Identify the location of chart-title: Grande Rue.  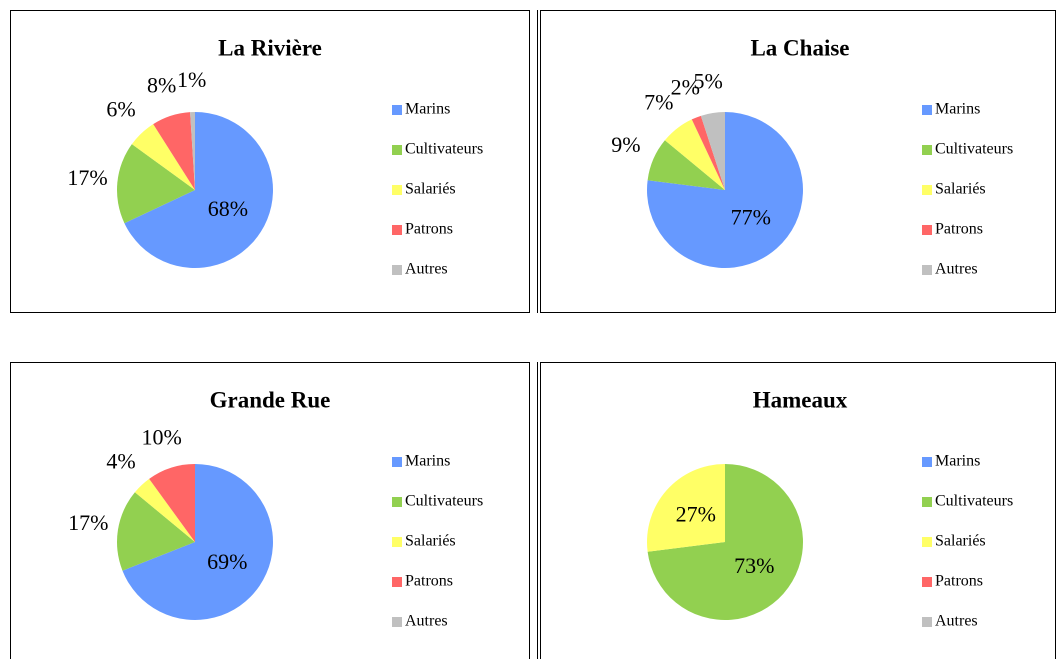
(270, 399).